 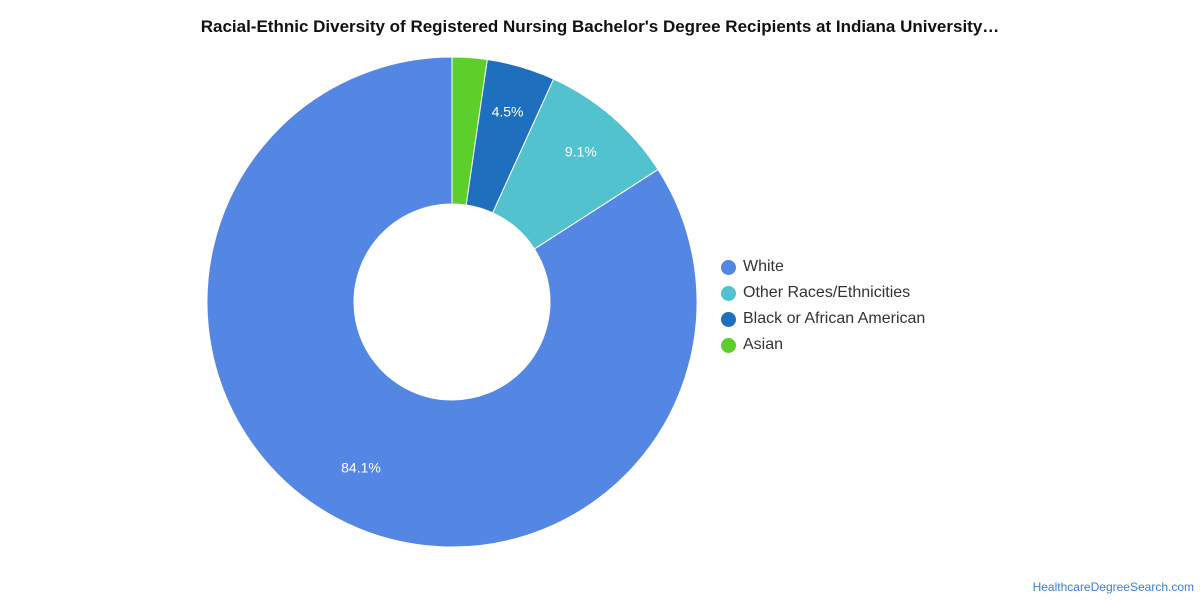 I want to click on legend-item-white: White, so click(x=823, y=267).